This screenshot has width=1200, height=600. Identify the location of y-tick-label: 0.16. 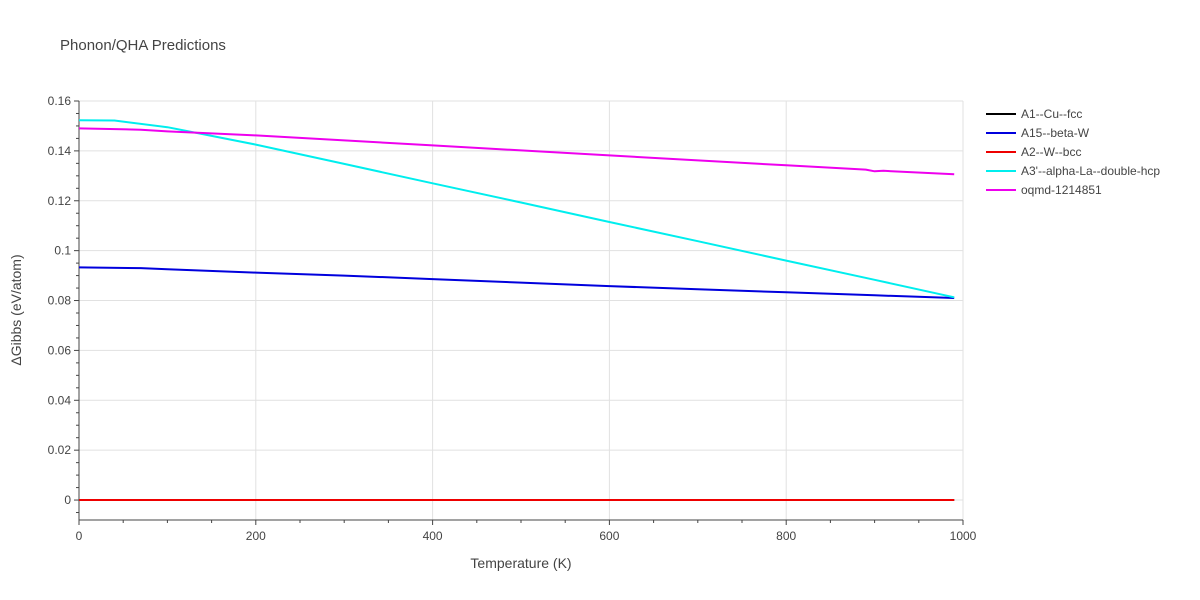
(60, 101).